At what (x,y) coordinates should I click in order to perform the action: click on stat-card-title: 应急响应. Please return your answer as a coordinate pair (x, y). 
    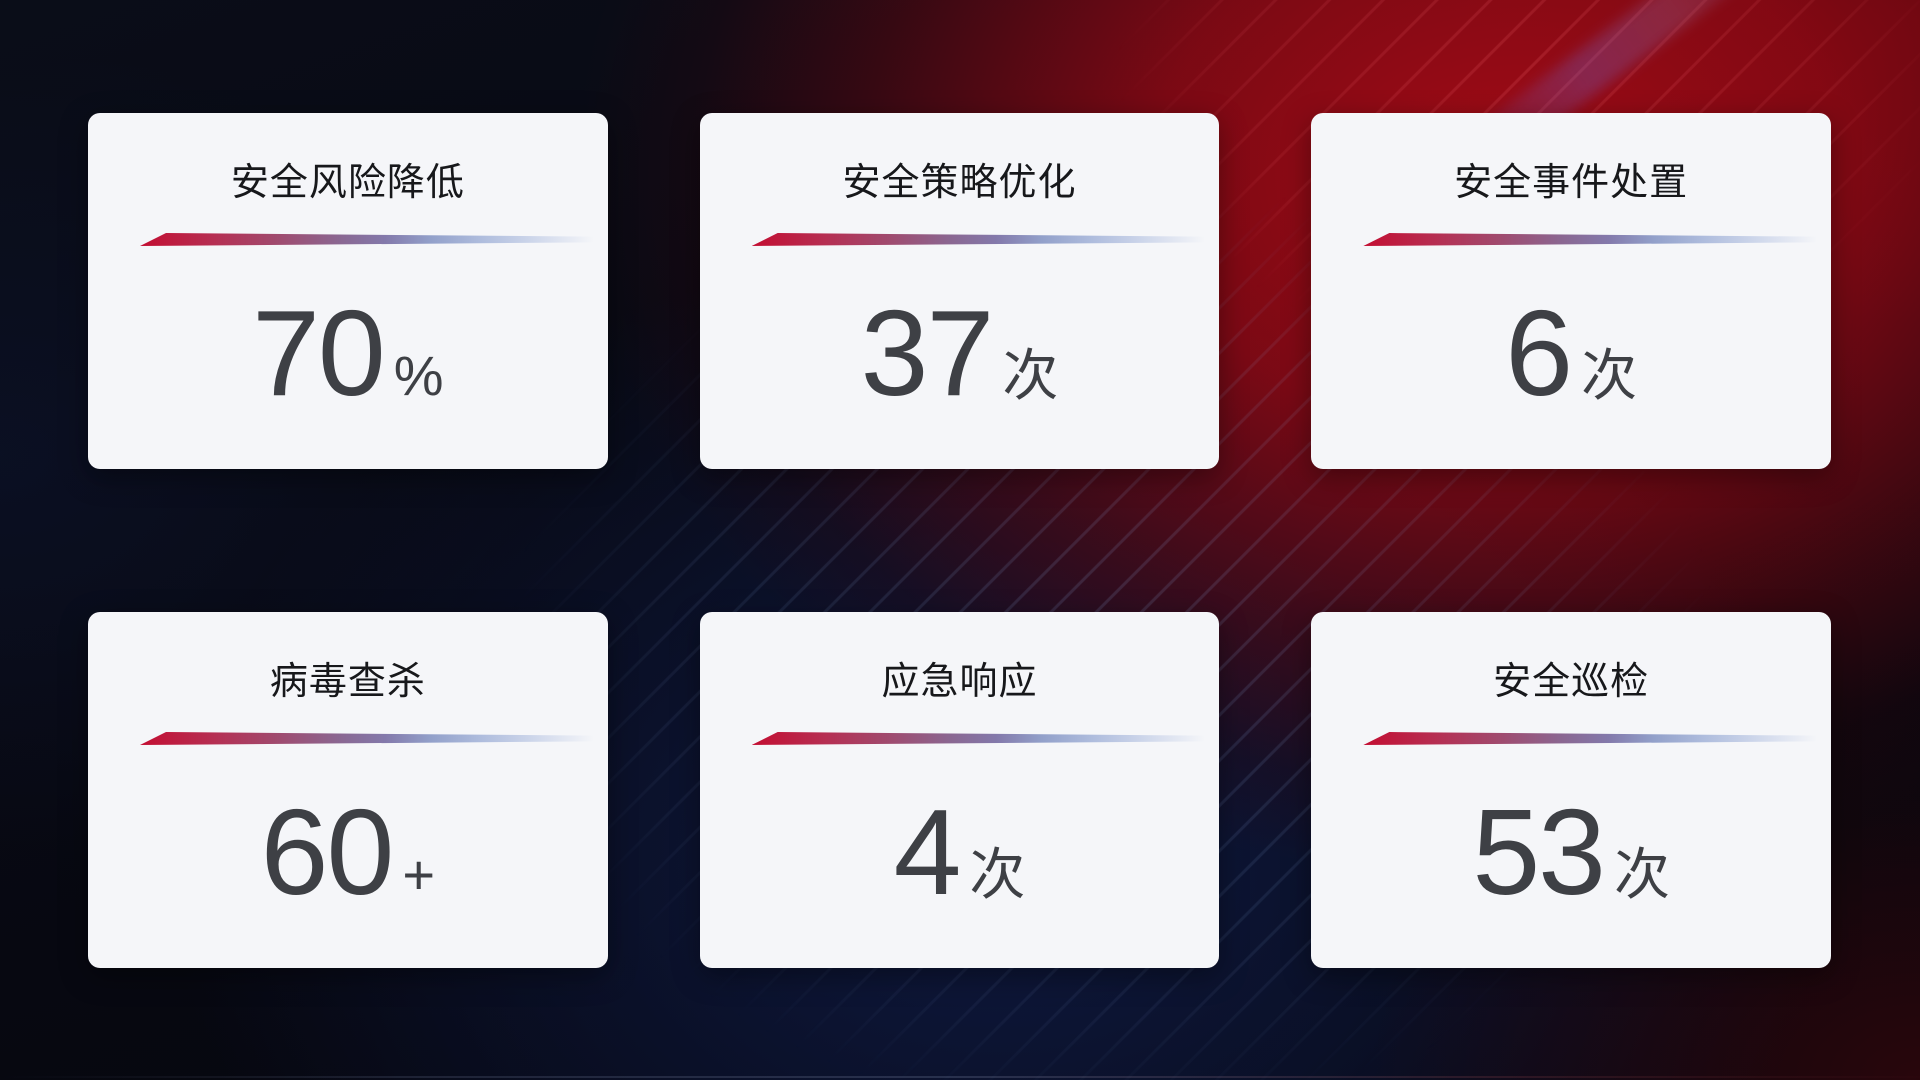
    Looking at the image, I should click on (959, 682).